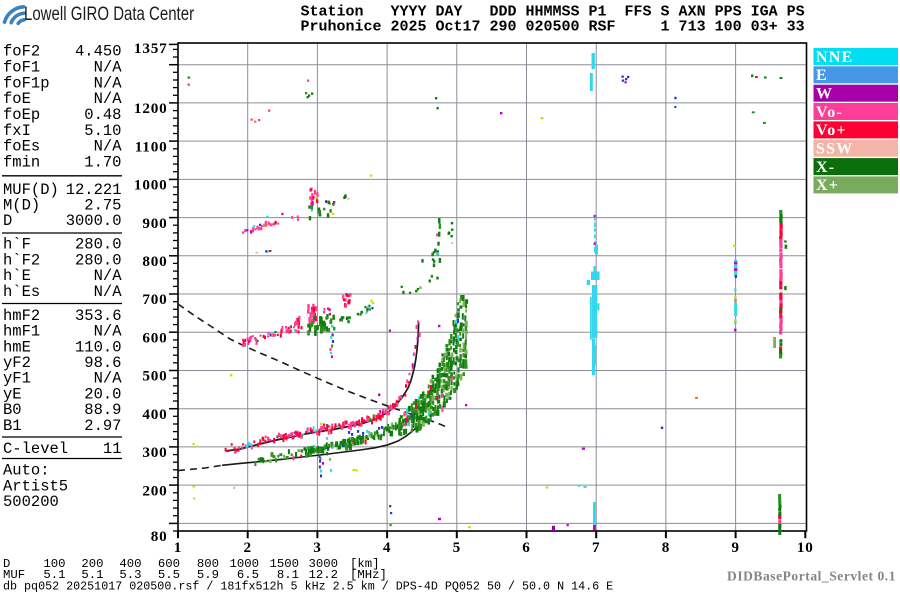  I want to click on svg-text: 12.2, so click(323, 575).